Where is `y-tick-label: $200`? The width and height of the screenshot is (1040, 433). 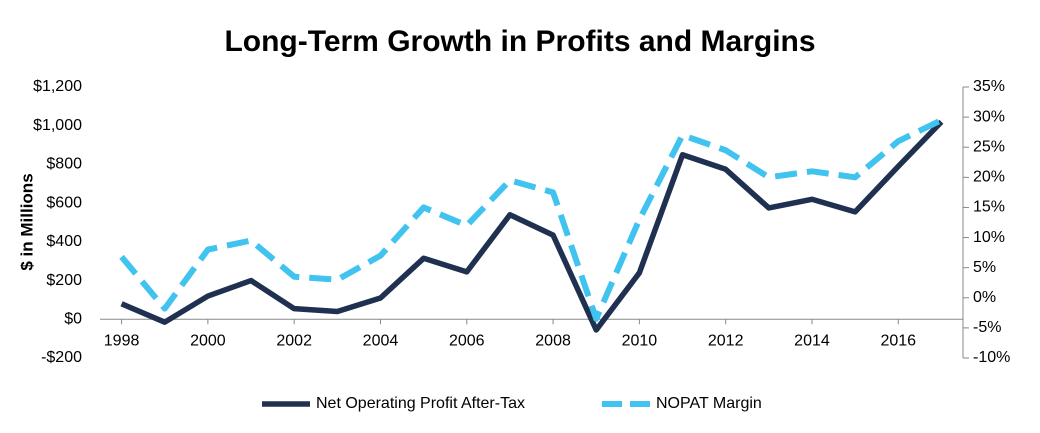 y-tick-label: $200 is located at coordinates (64, 280).